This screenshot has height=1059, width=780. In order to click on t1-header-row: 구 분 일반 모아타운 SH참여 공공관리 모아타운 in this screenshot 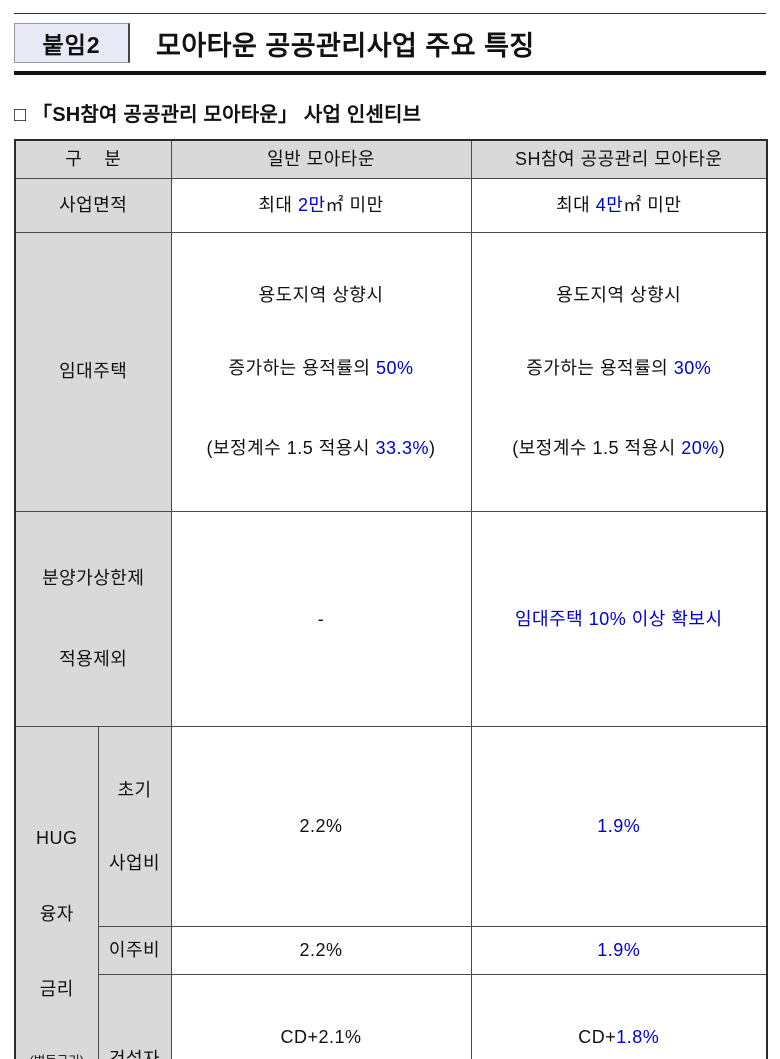, I will do `click(391, 159)`.